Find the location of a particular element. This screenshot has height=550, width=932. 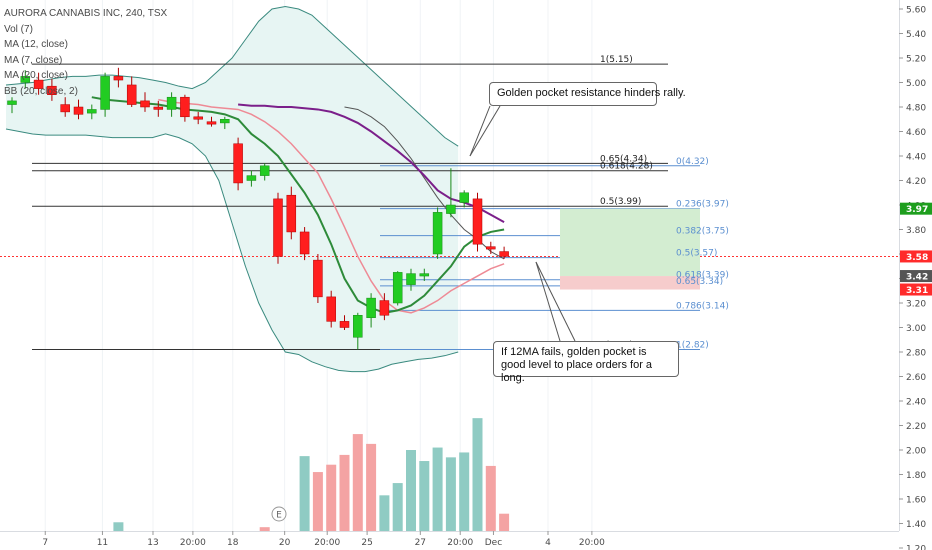

price-tick-label: 5.40 is located at coordinates (916, 35).